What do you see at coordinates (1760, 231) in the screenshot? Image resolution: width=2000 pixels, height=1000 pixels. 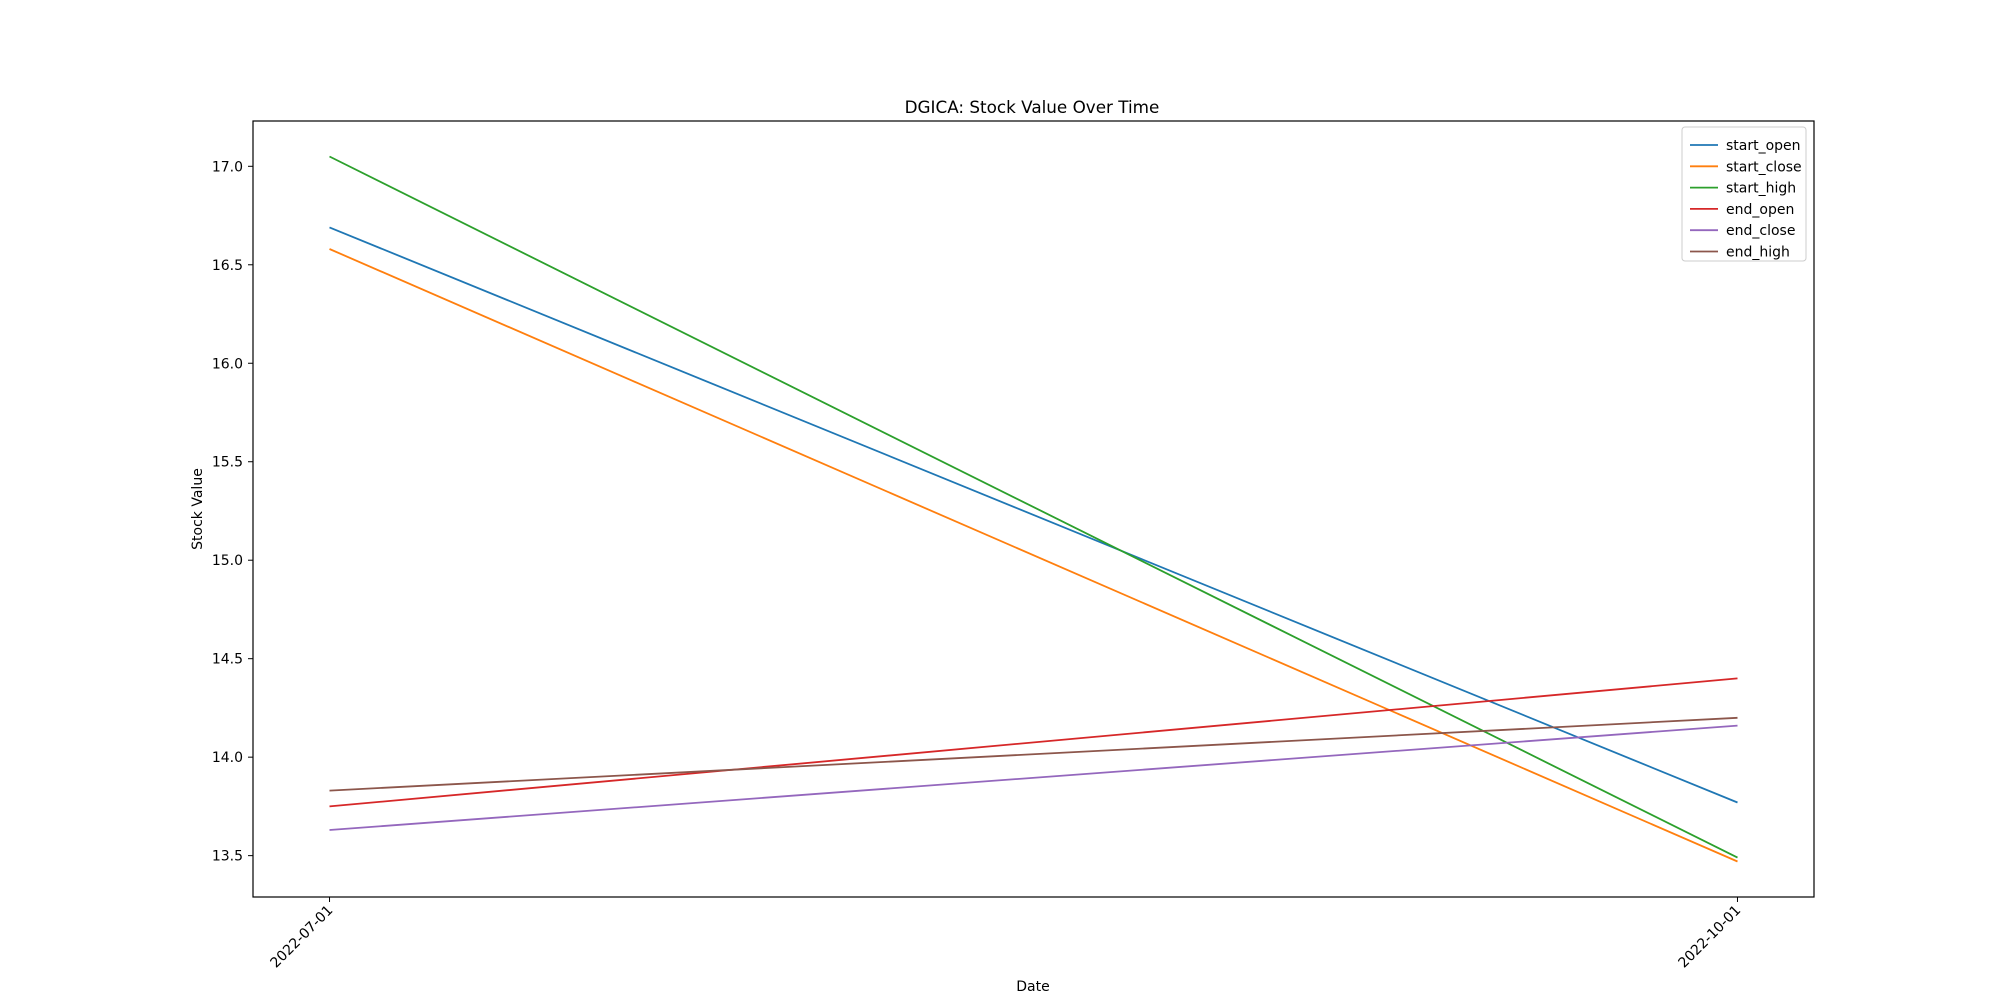 I see `legend-label: end_close` at bounding box center [1760, 231].